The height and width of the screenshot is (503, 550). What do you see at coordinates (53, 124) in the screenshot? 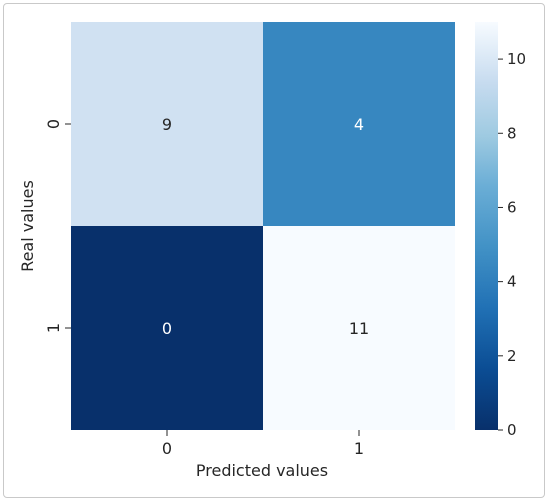
I see `y-tick-label: 0` at bounding box center [53, 124].